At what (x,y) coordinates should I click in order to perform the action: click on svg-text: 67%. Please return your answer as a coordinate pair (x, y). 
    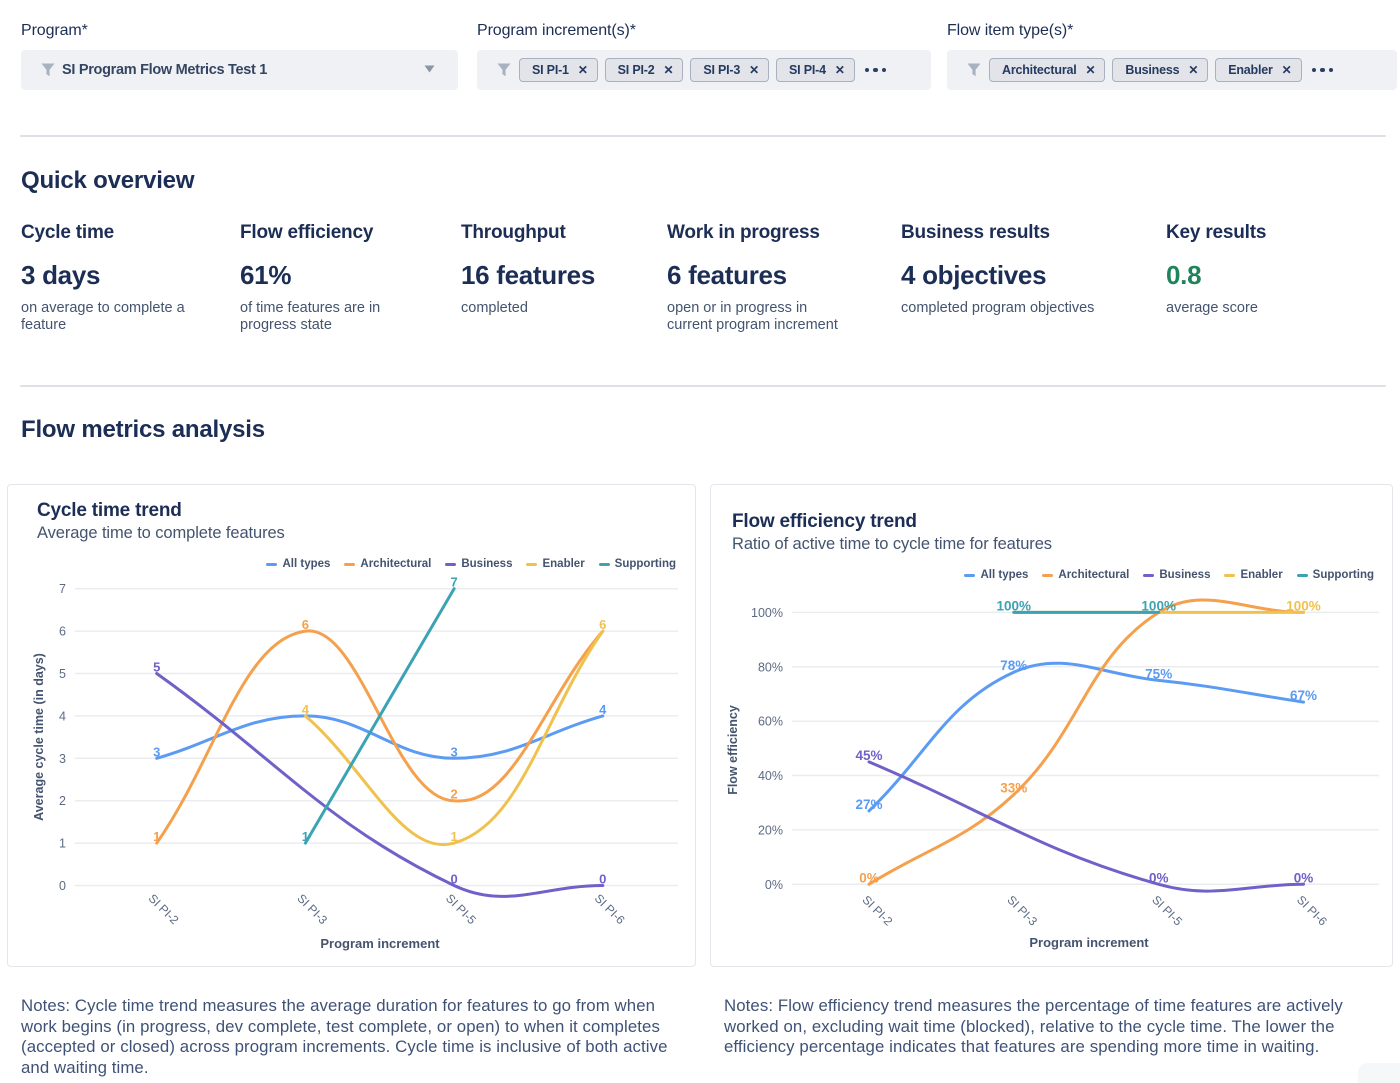
    Looking at the image, I should click on (1303, 695).